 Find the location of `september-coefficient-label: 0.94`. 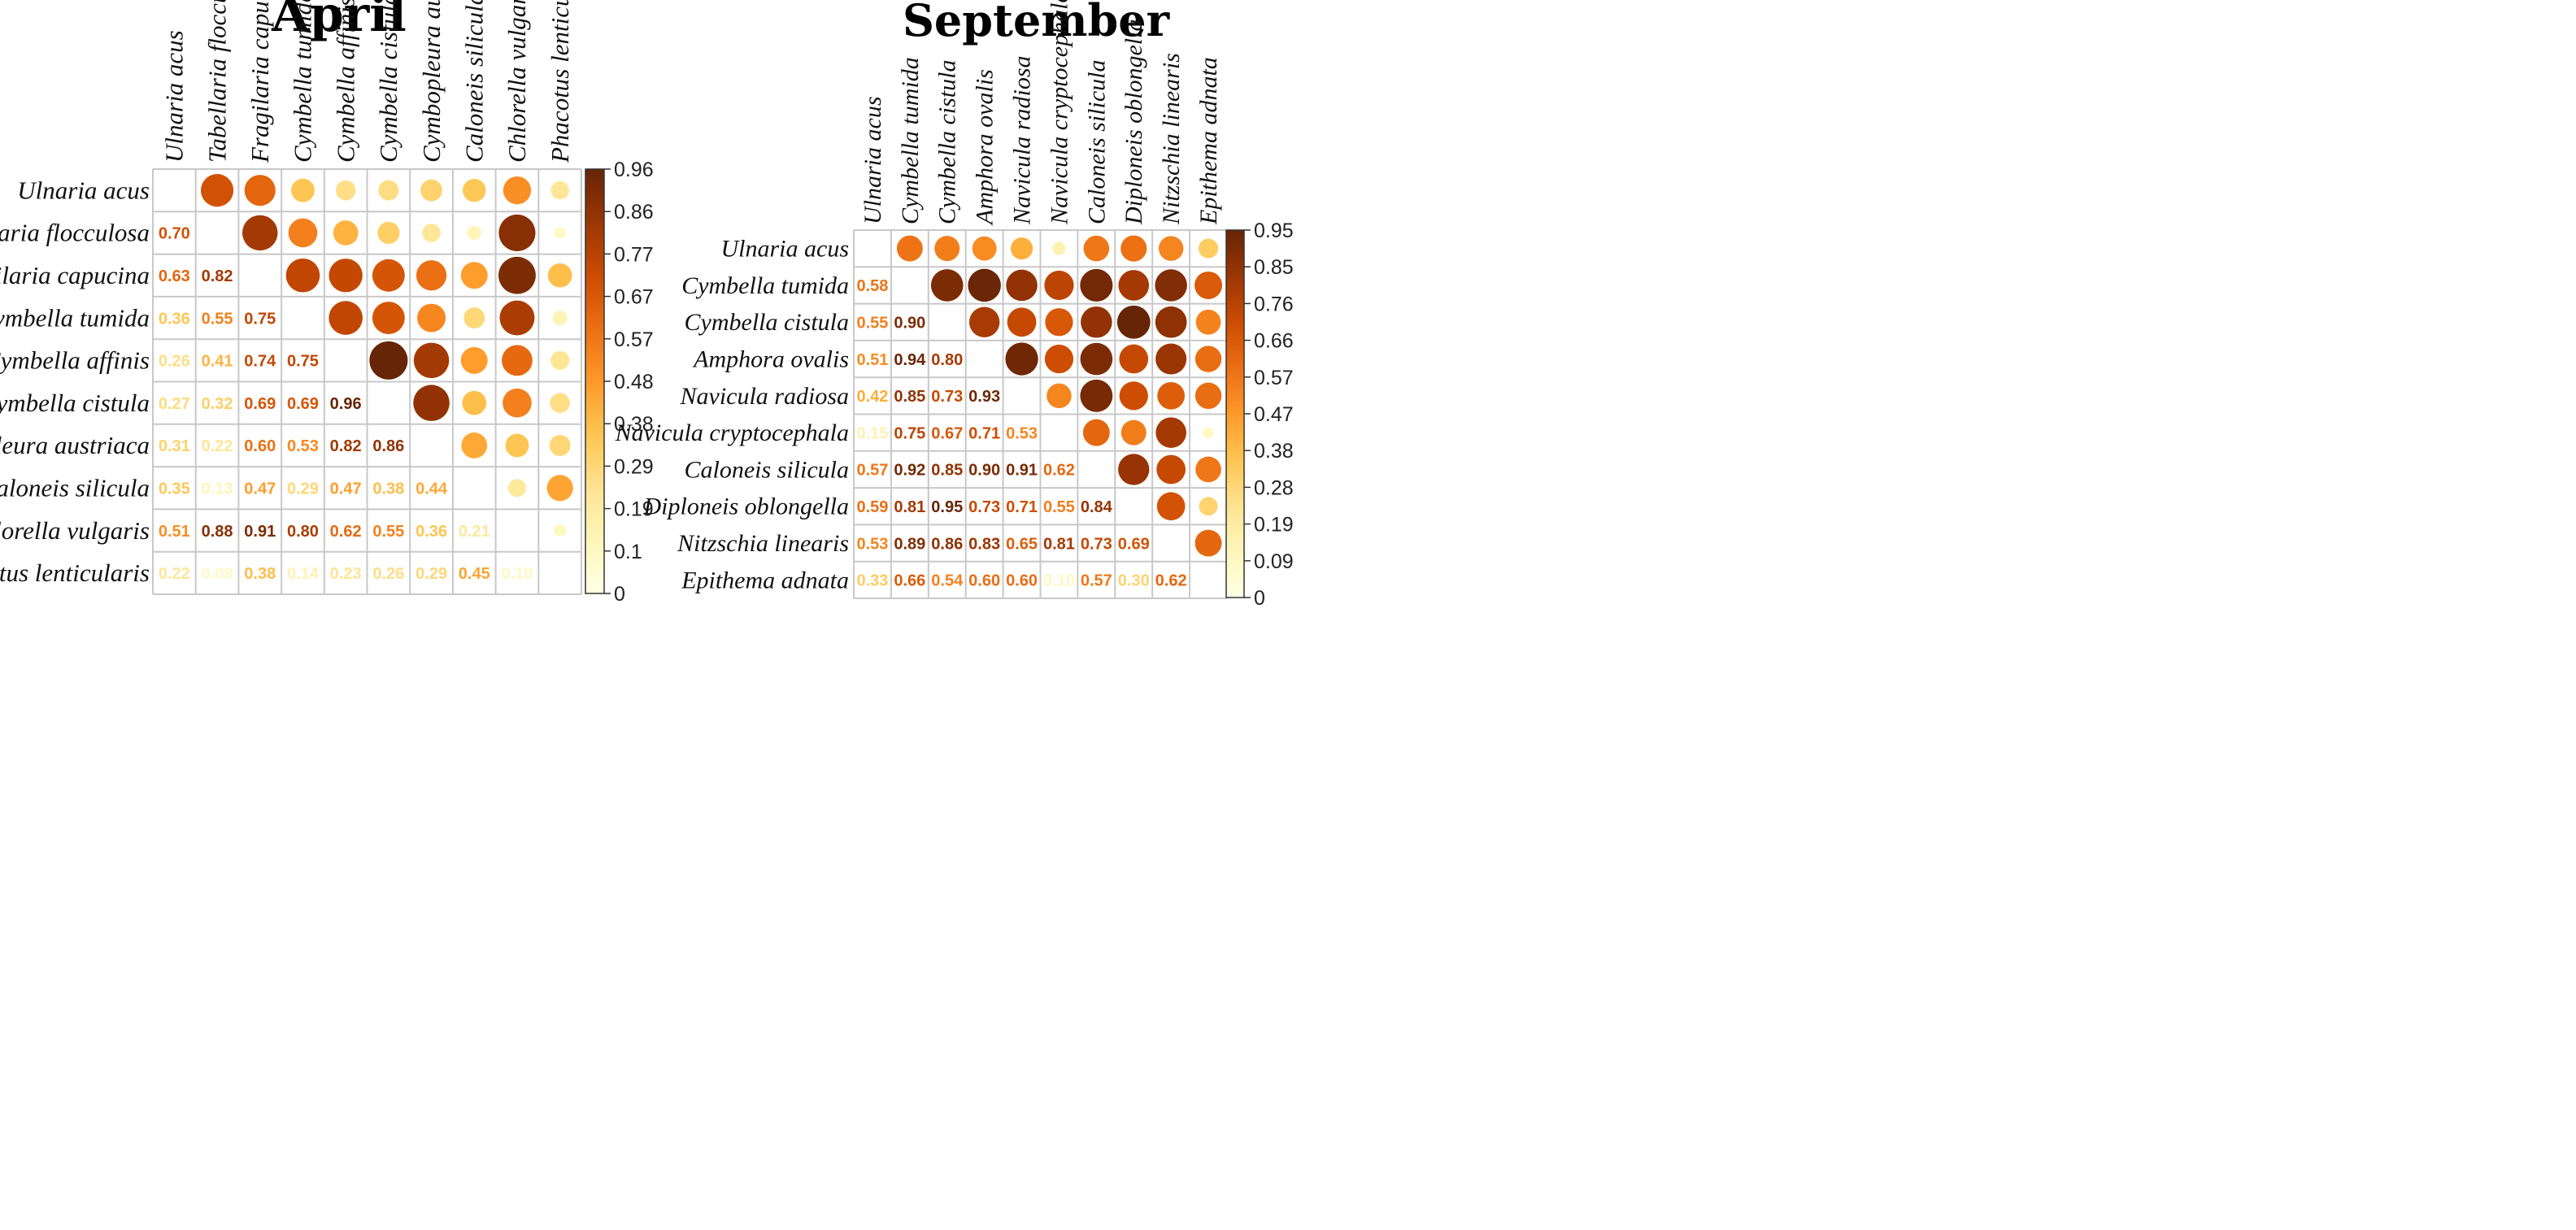

september-coefficient-label: 0.94 is located at coordinates (910, 360).